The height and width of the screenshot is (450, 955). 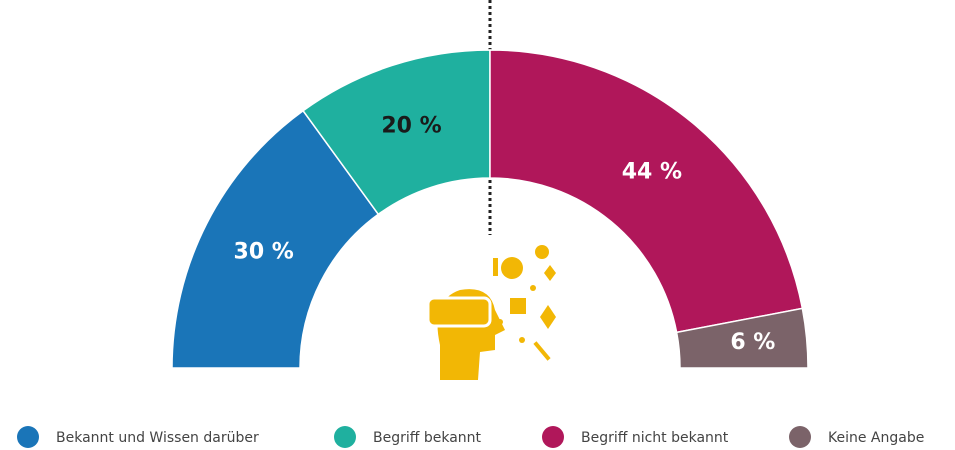 What do you see at coordinates (427, 438) in the screenshot?
I see `legend-label: Begriff bekannt` at bounding box center [427, 438].